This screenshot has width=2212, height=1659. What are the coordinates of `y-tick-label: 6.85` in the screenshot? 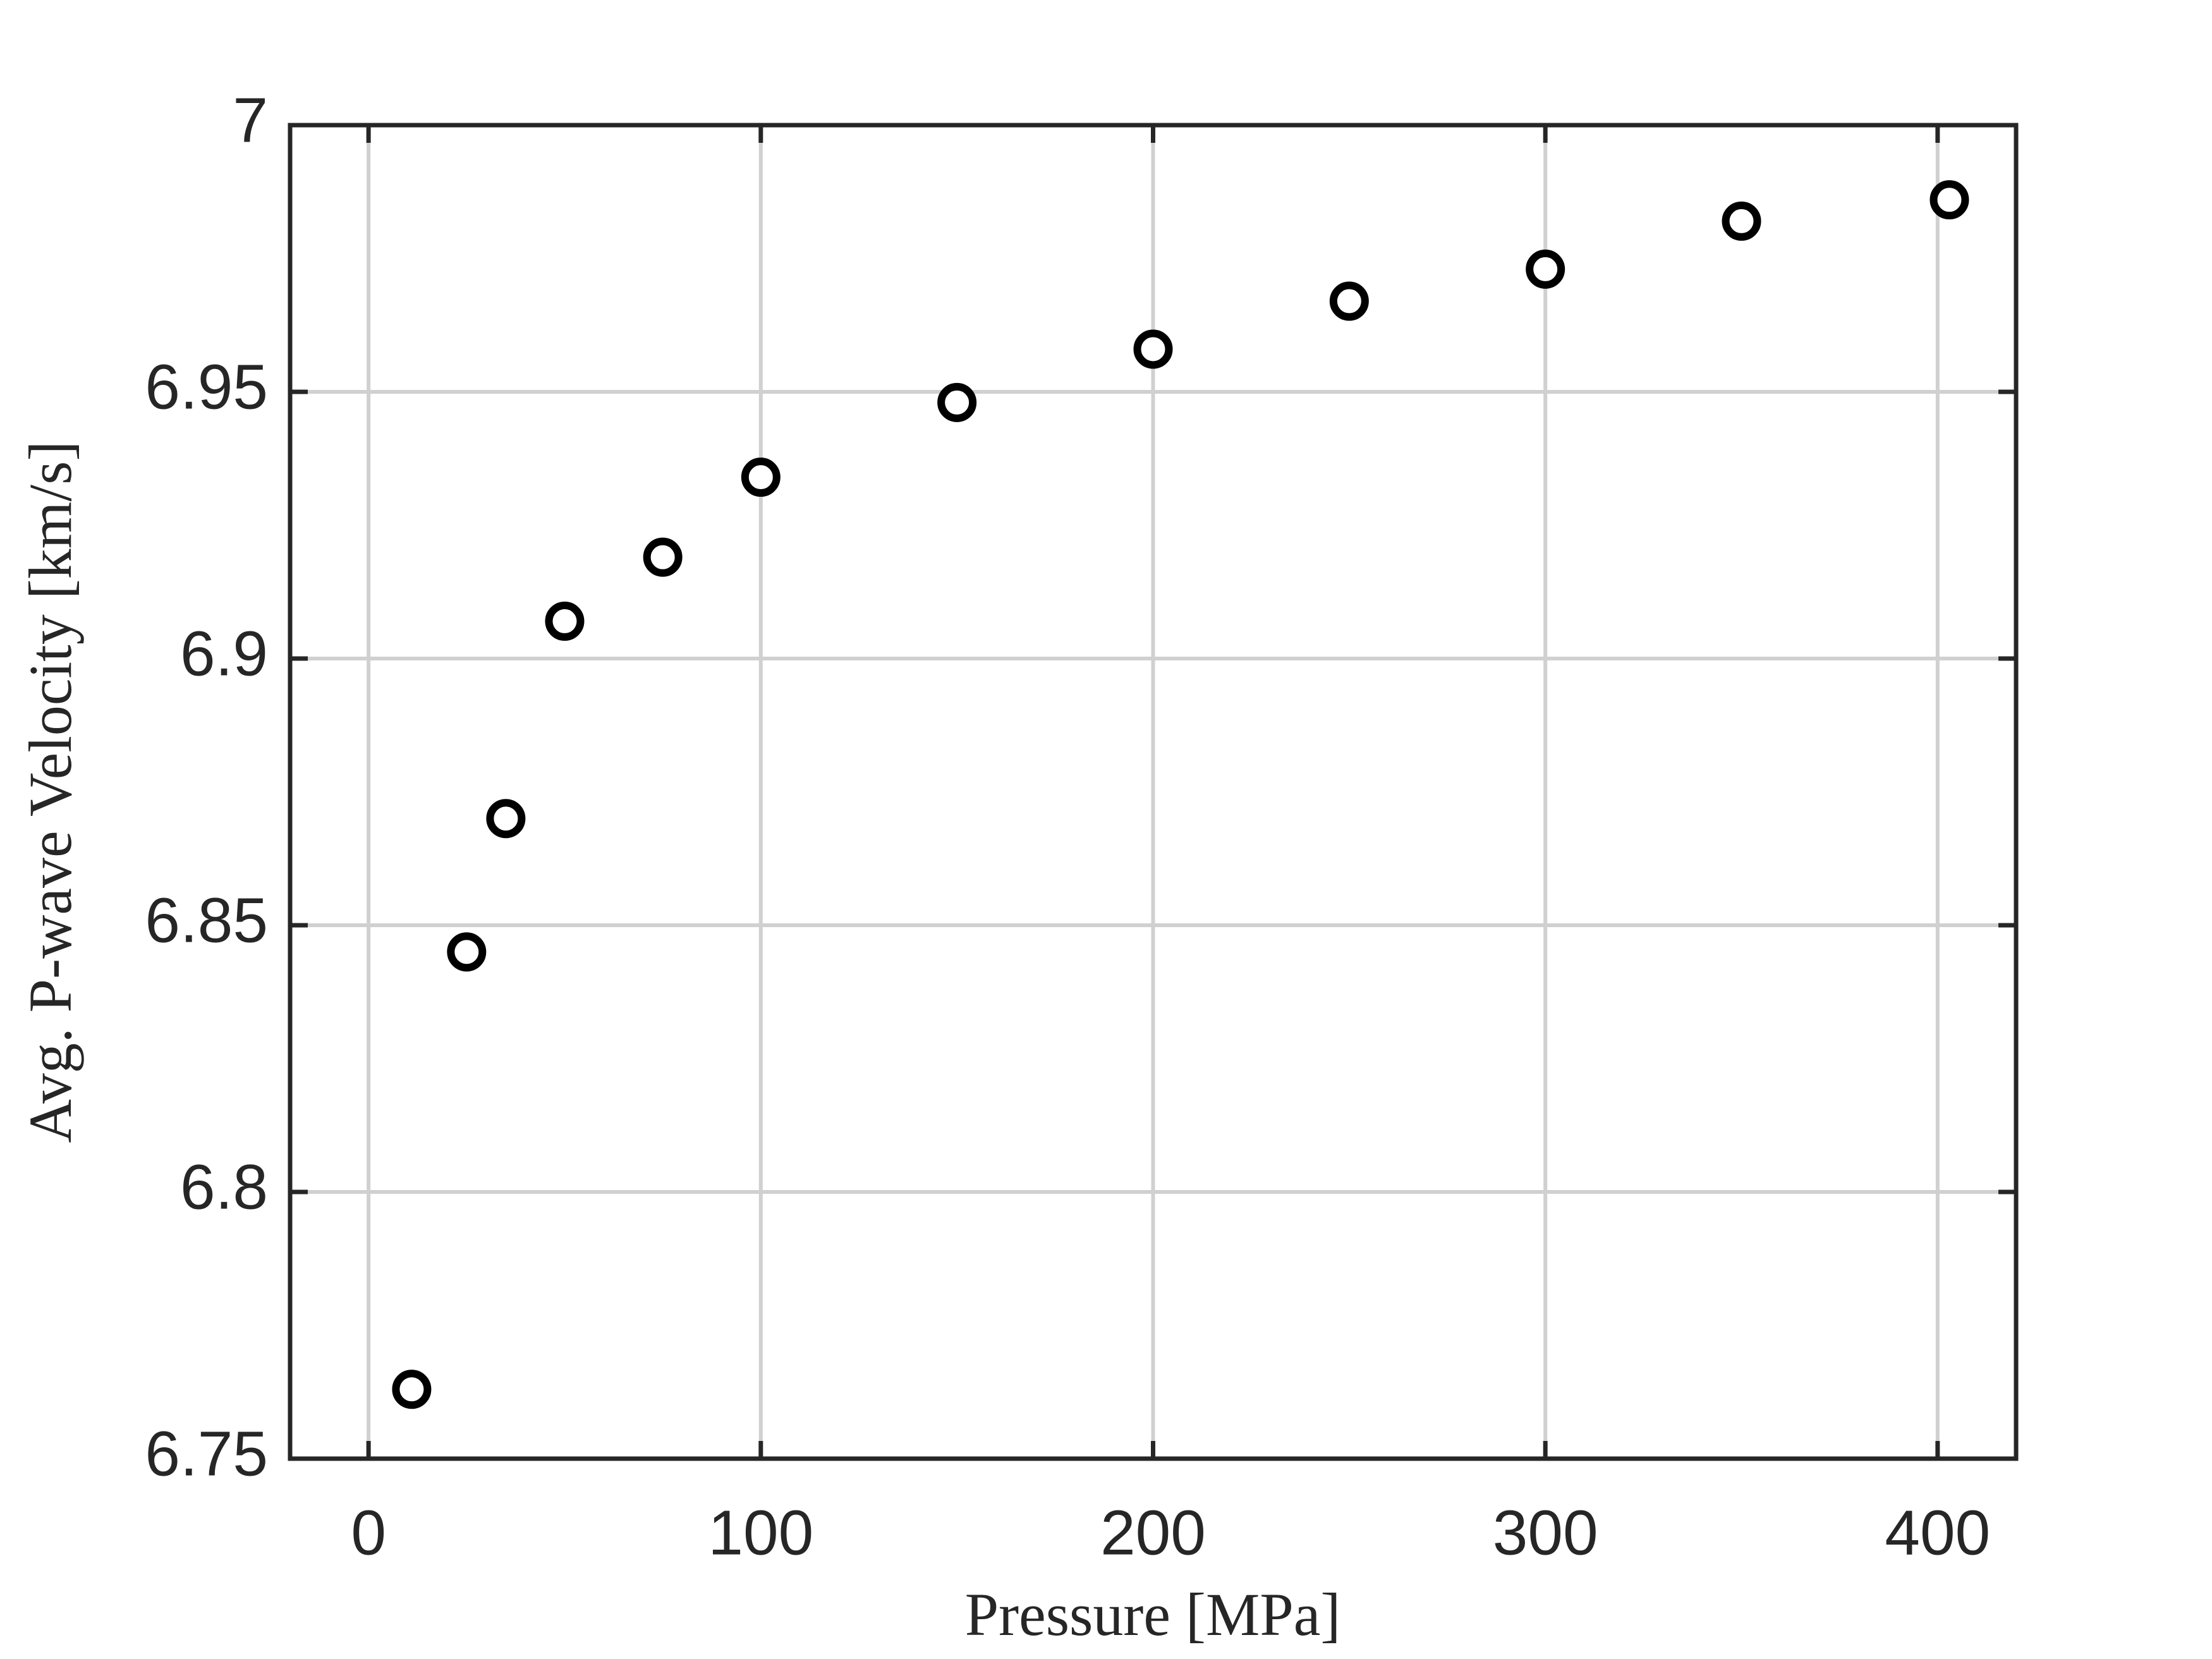 It's located at (206, 920).